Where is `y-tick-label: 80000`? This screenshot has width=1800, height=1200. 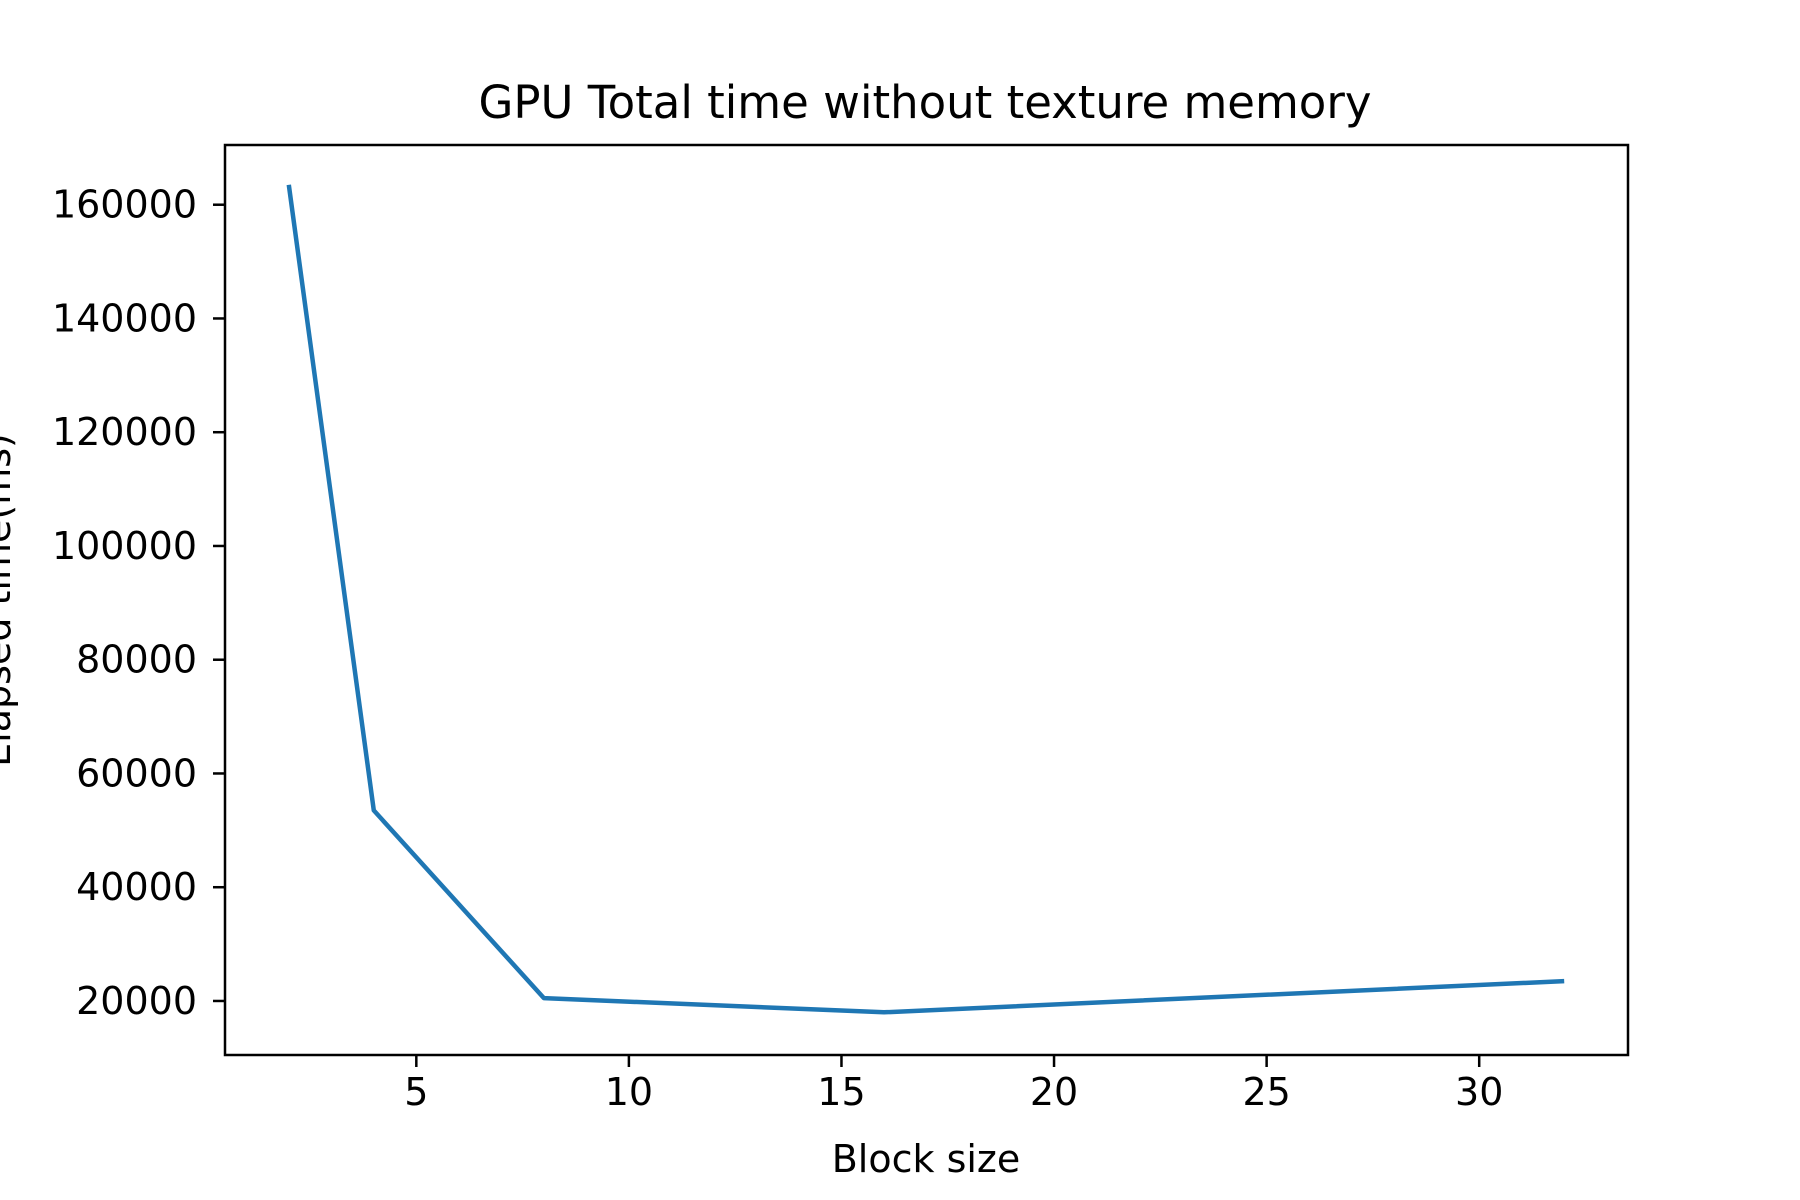
y-tick-label: 80000 is located at coordinates (136, 660).